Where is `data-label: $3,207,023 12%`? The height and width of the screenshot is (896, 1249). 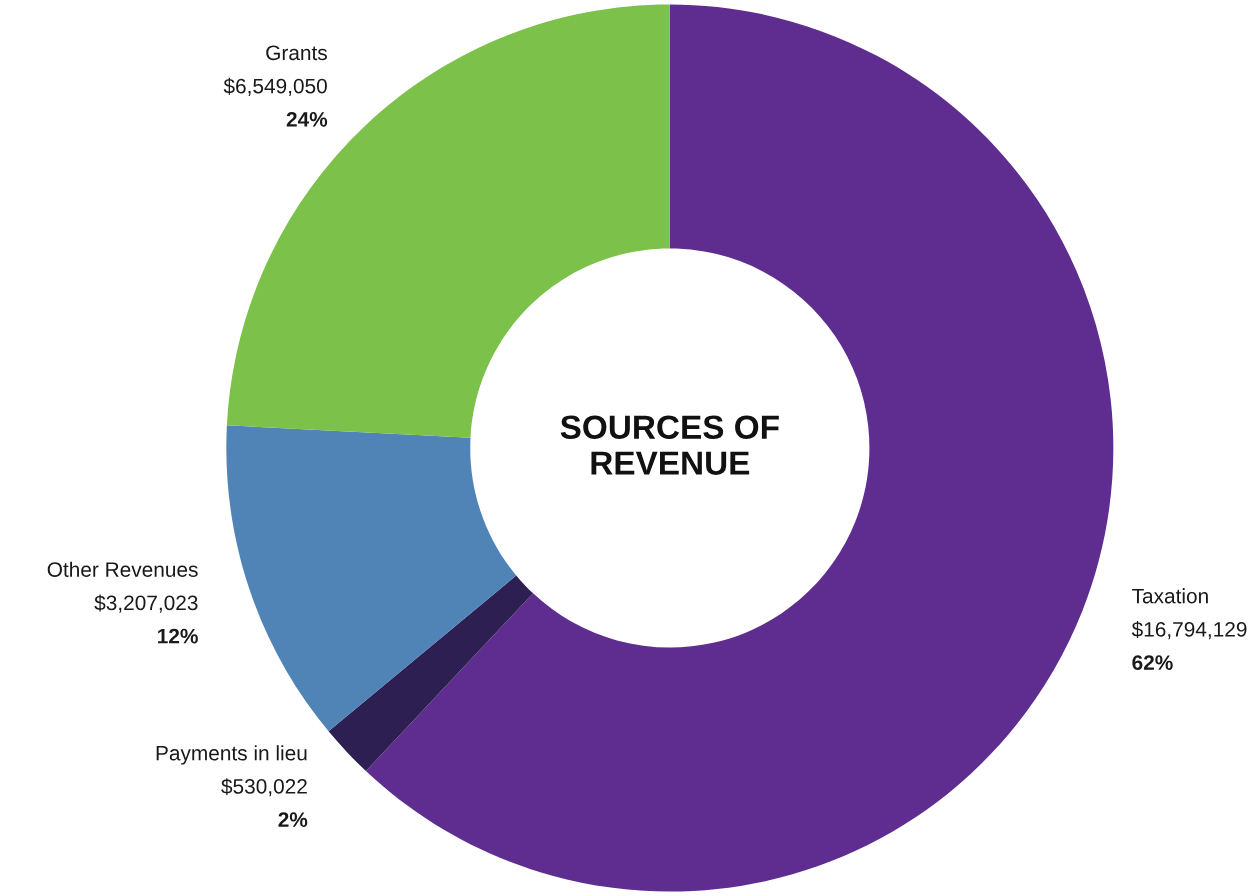
data-label: $3,207,023 12% is located at coordinates (146, 619).